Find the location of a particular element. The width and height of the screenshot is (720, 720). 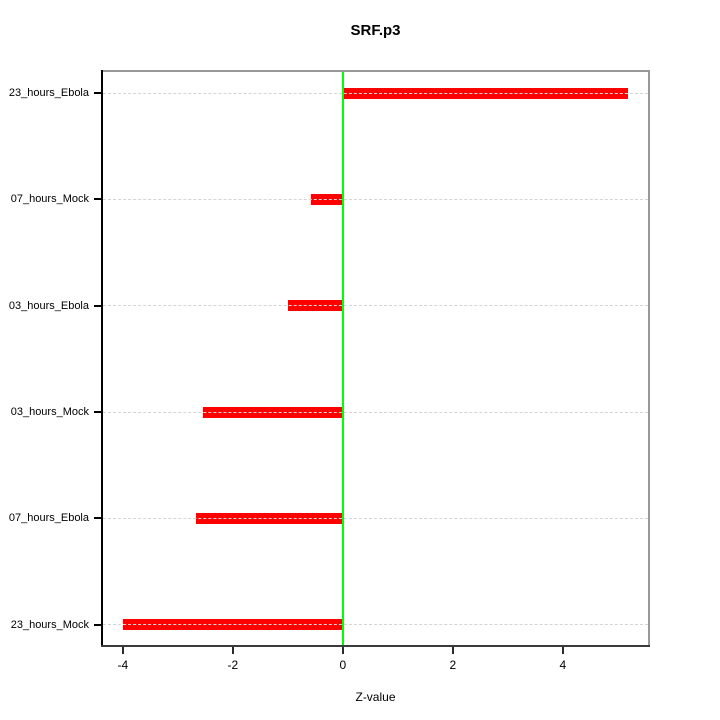

x-tick-label-0: 0 is located at coordinates (343, 665).